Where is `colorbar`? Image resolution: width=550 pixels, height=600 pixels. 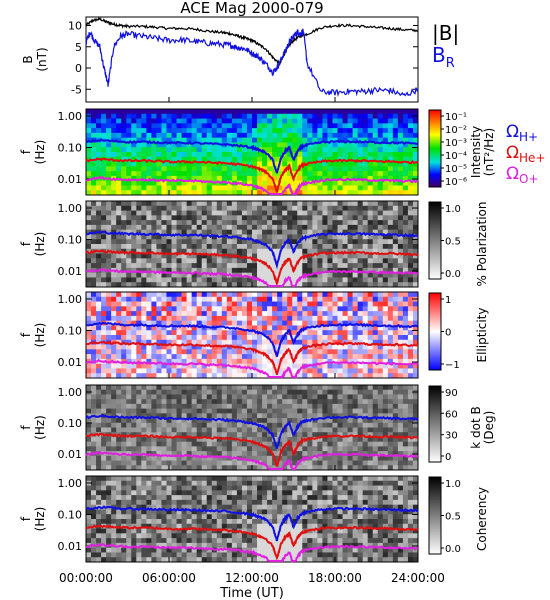
colorbar is located at coordinates (435, 148).